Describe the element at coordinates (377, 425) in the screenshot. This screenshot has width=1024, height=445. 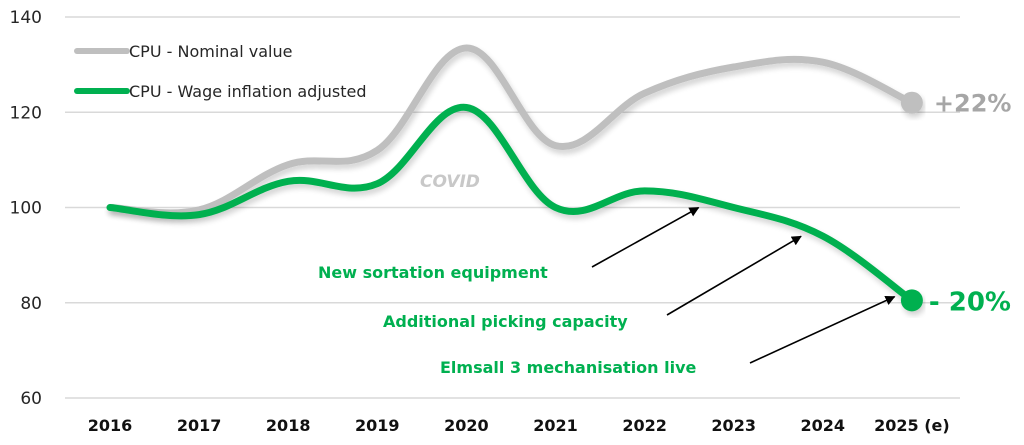
I see `x-tick-label: 2019` at that location.